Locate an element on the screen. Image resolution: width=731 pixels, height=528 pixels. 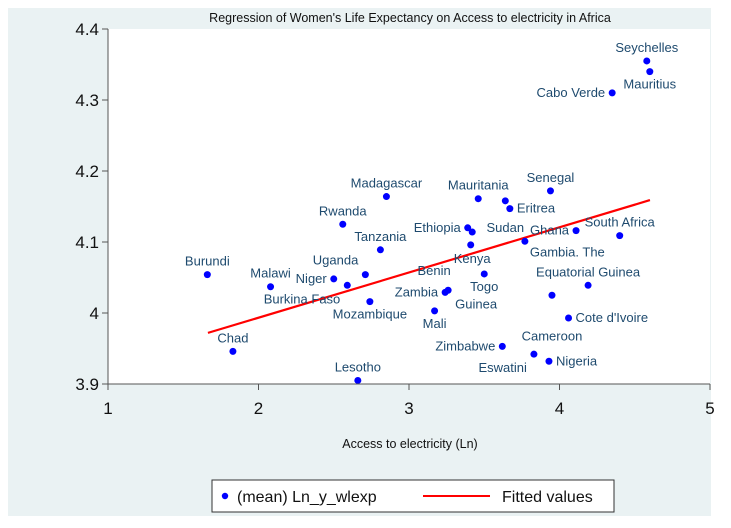
point-label: Lesotho is located at coordinates (358, 366).